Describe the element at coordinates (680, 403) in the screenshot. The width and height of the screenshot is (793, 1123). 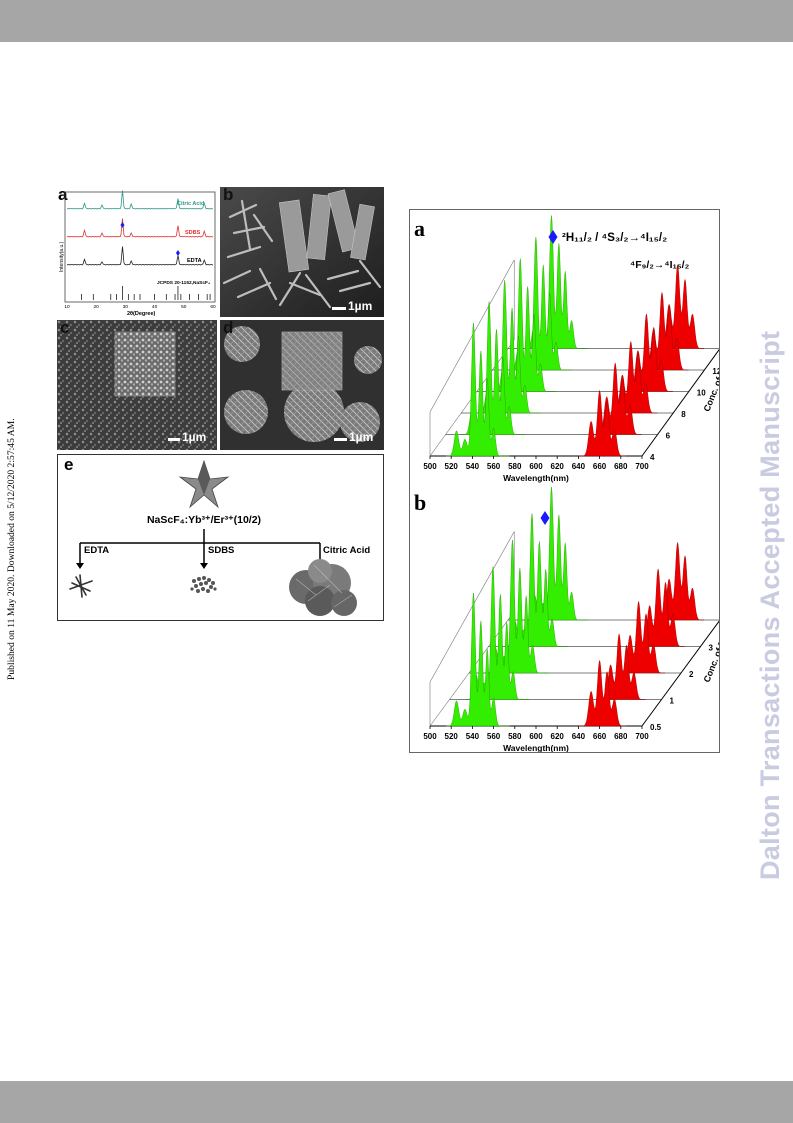
I see `yb-depth-axis` at that location.